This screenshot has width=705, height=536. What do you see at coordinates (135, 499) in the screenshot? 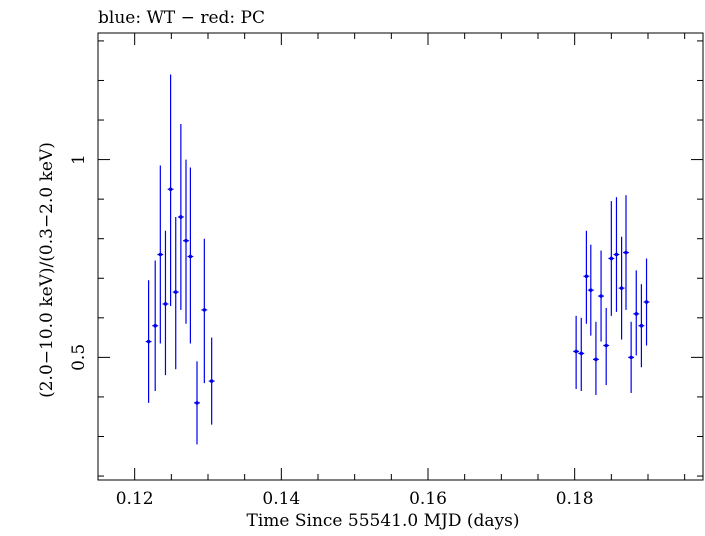
I see `x-tick-label: 0.12` at bounding box center [135, 499].